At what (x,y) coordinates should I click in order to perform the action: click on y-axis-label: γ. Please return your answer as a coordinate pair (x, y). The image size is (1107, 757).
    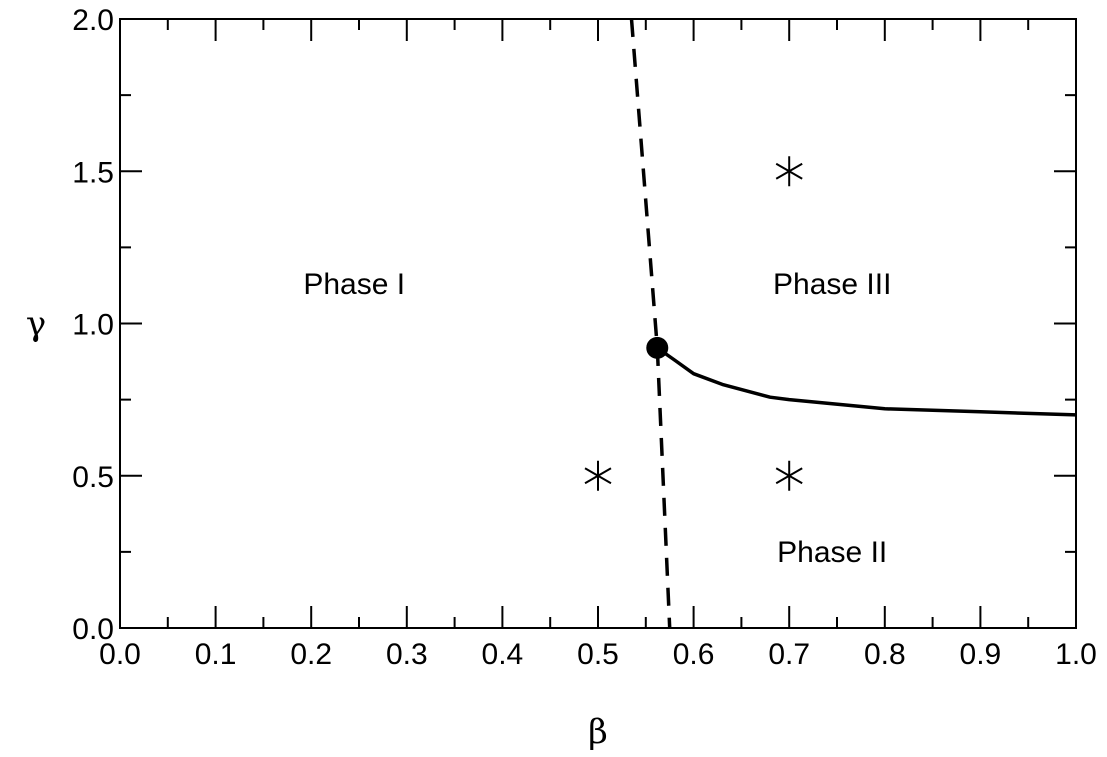
    Looking at the image, I should click on (36, 324).